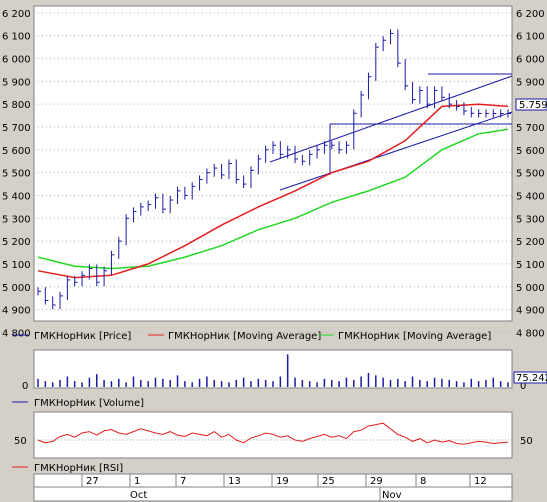  Describe the element at coordinates (396, 151) in the screenshot. I see `channel-lower-line` at that location.